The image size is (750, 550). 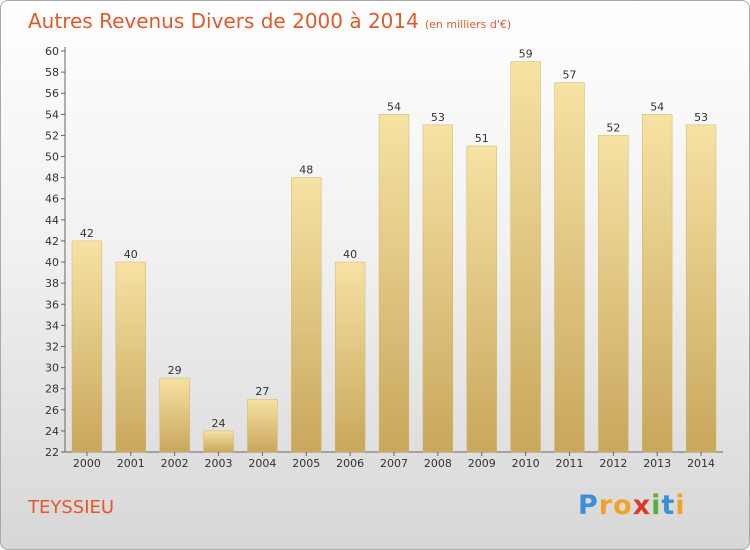 What do you see at coordinates (52, 178) in the screenshot?
I see `y-tick-label: 48` at bounding box center [52, 178].